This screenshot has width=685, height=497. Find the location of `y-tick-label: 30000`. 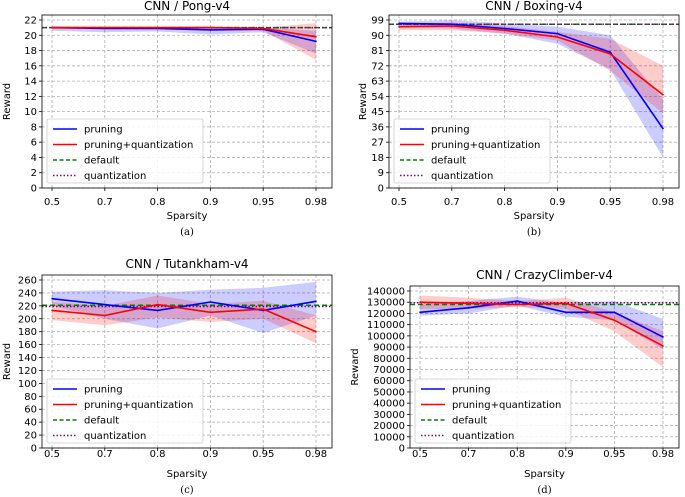

y-tick-label: 30000 is located at coordinates (389, 415).